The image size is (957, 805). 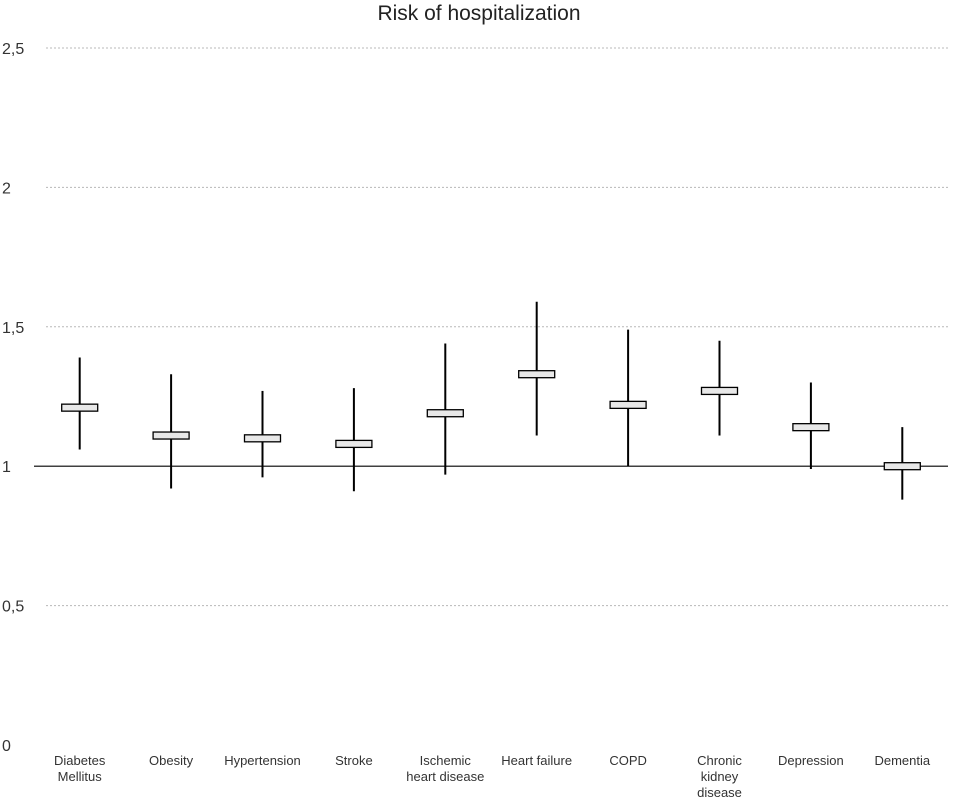 I want to click on x-tick-label: Depression, so click(x=811, y=760).